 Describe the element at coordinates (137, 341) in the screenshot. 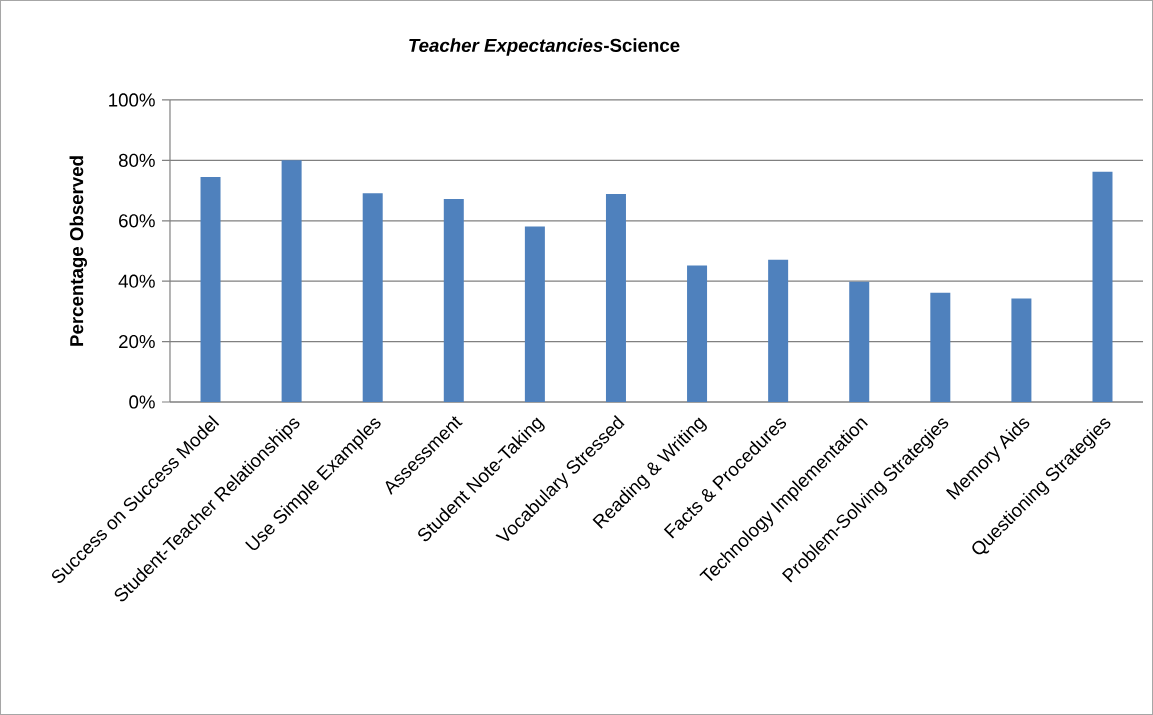

I see `y-tick-label: 20%` at that location.